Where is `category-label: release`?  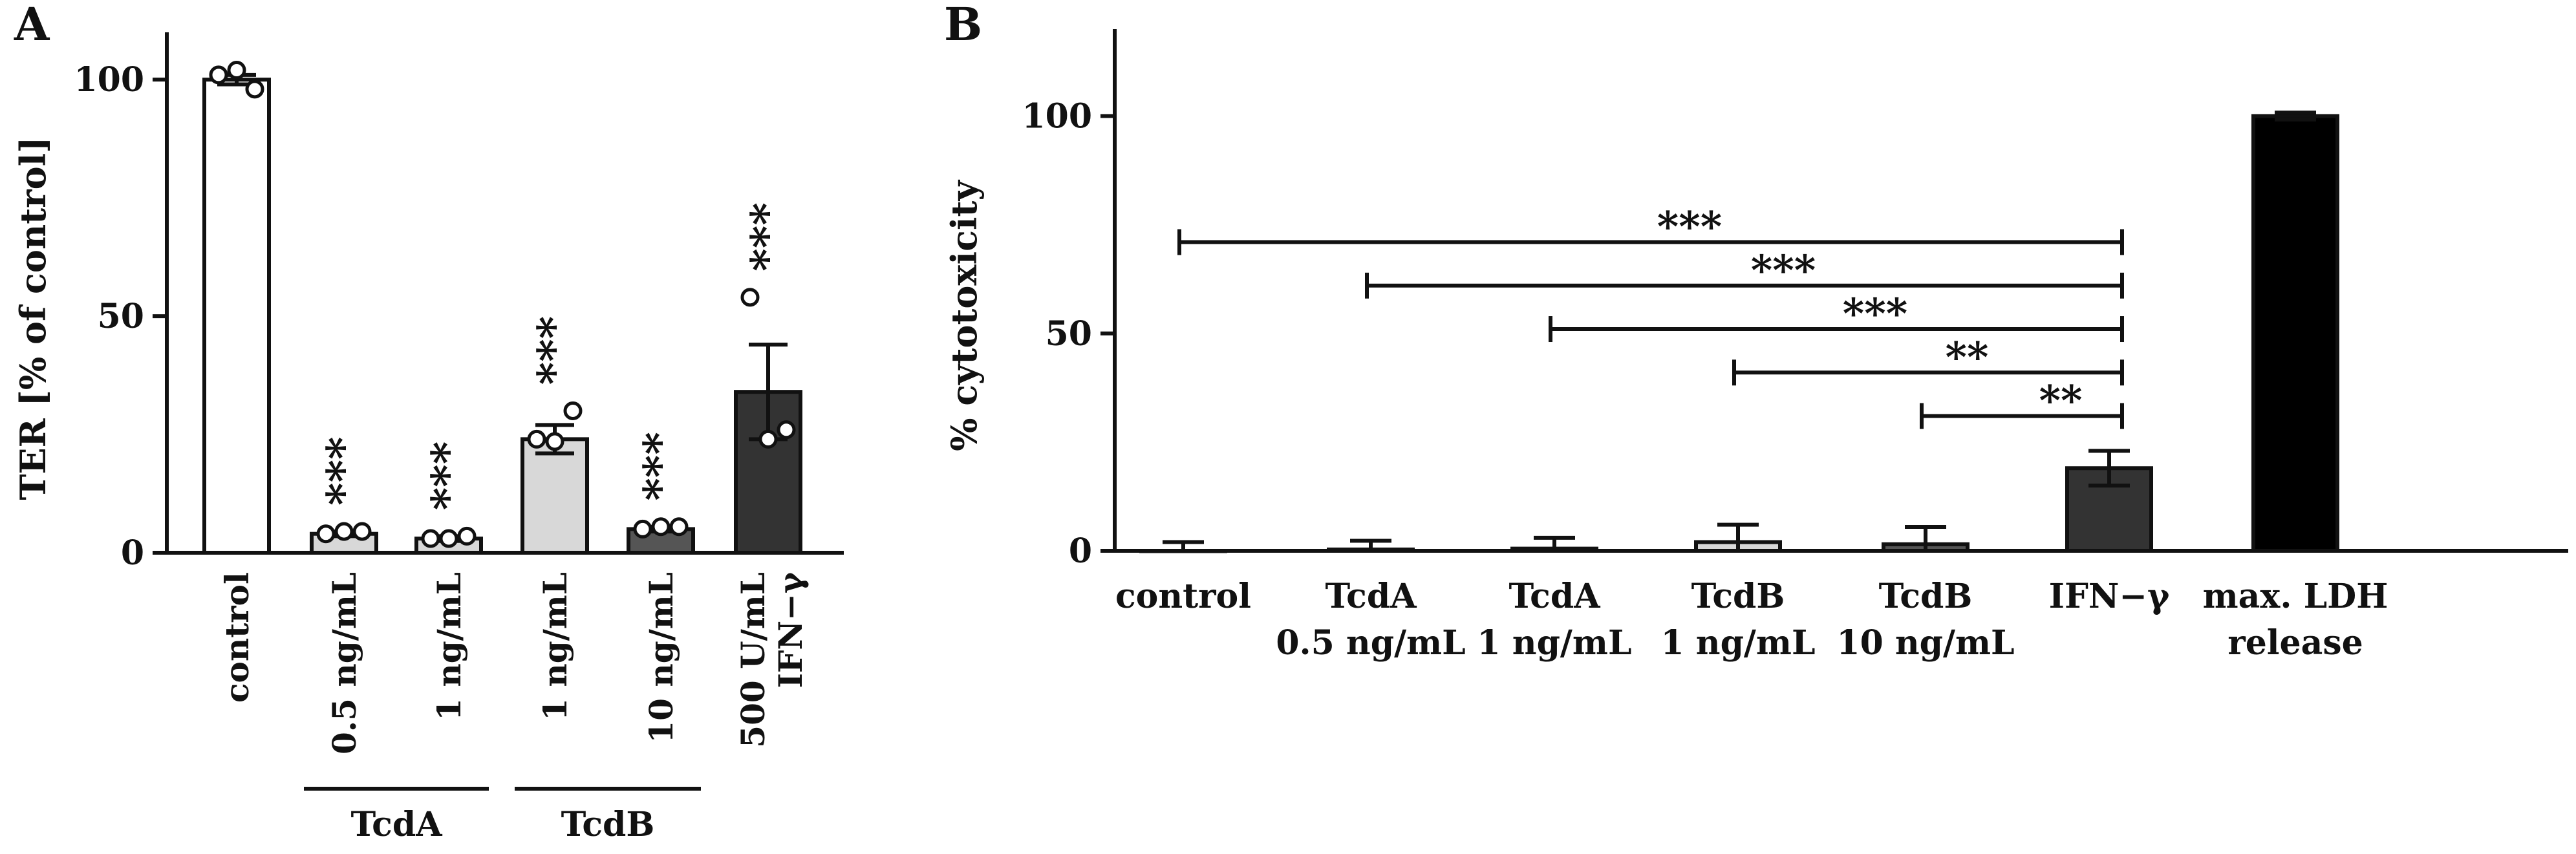 category-label: release is located at coordinates (2295, 643).